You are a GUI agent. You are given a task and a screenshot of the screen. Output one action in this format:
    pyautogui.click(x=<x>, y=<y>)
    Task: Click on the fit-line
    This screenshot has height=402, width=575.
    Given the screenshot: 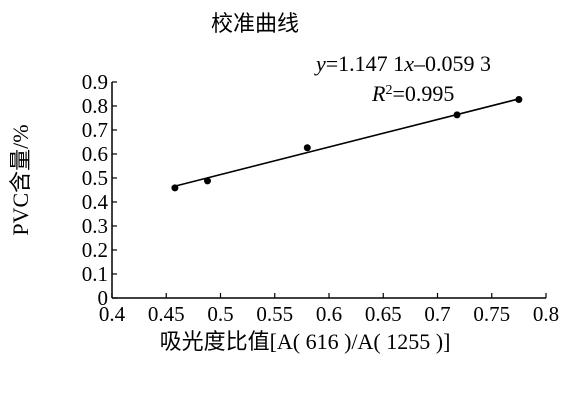 What is the action you would take?
    pyautogui.click(x=346, y=142)
    